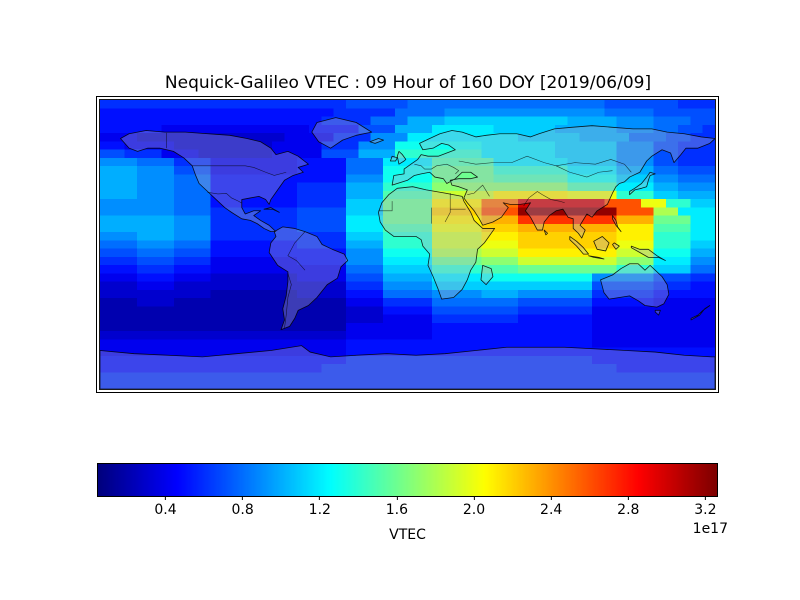 The image size is (800, 600). I want to click on colorbar-axis-label: VTEC, so click(407, 535).